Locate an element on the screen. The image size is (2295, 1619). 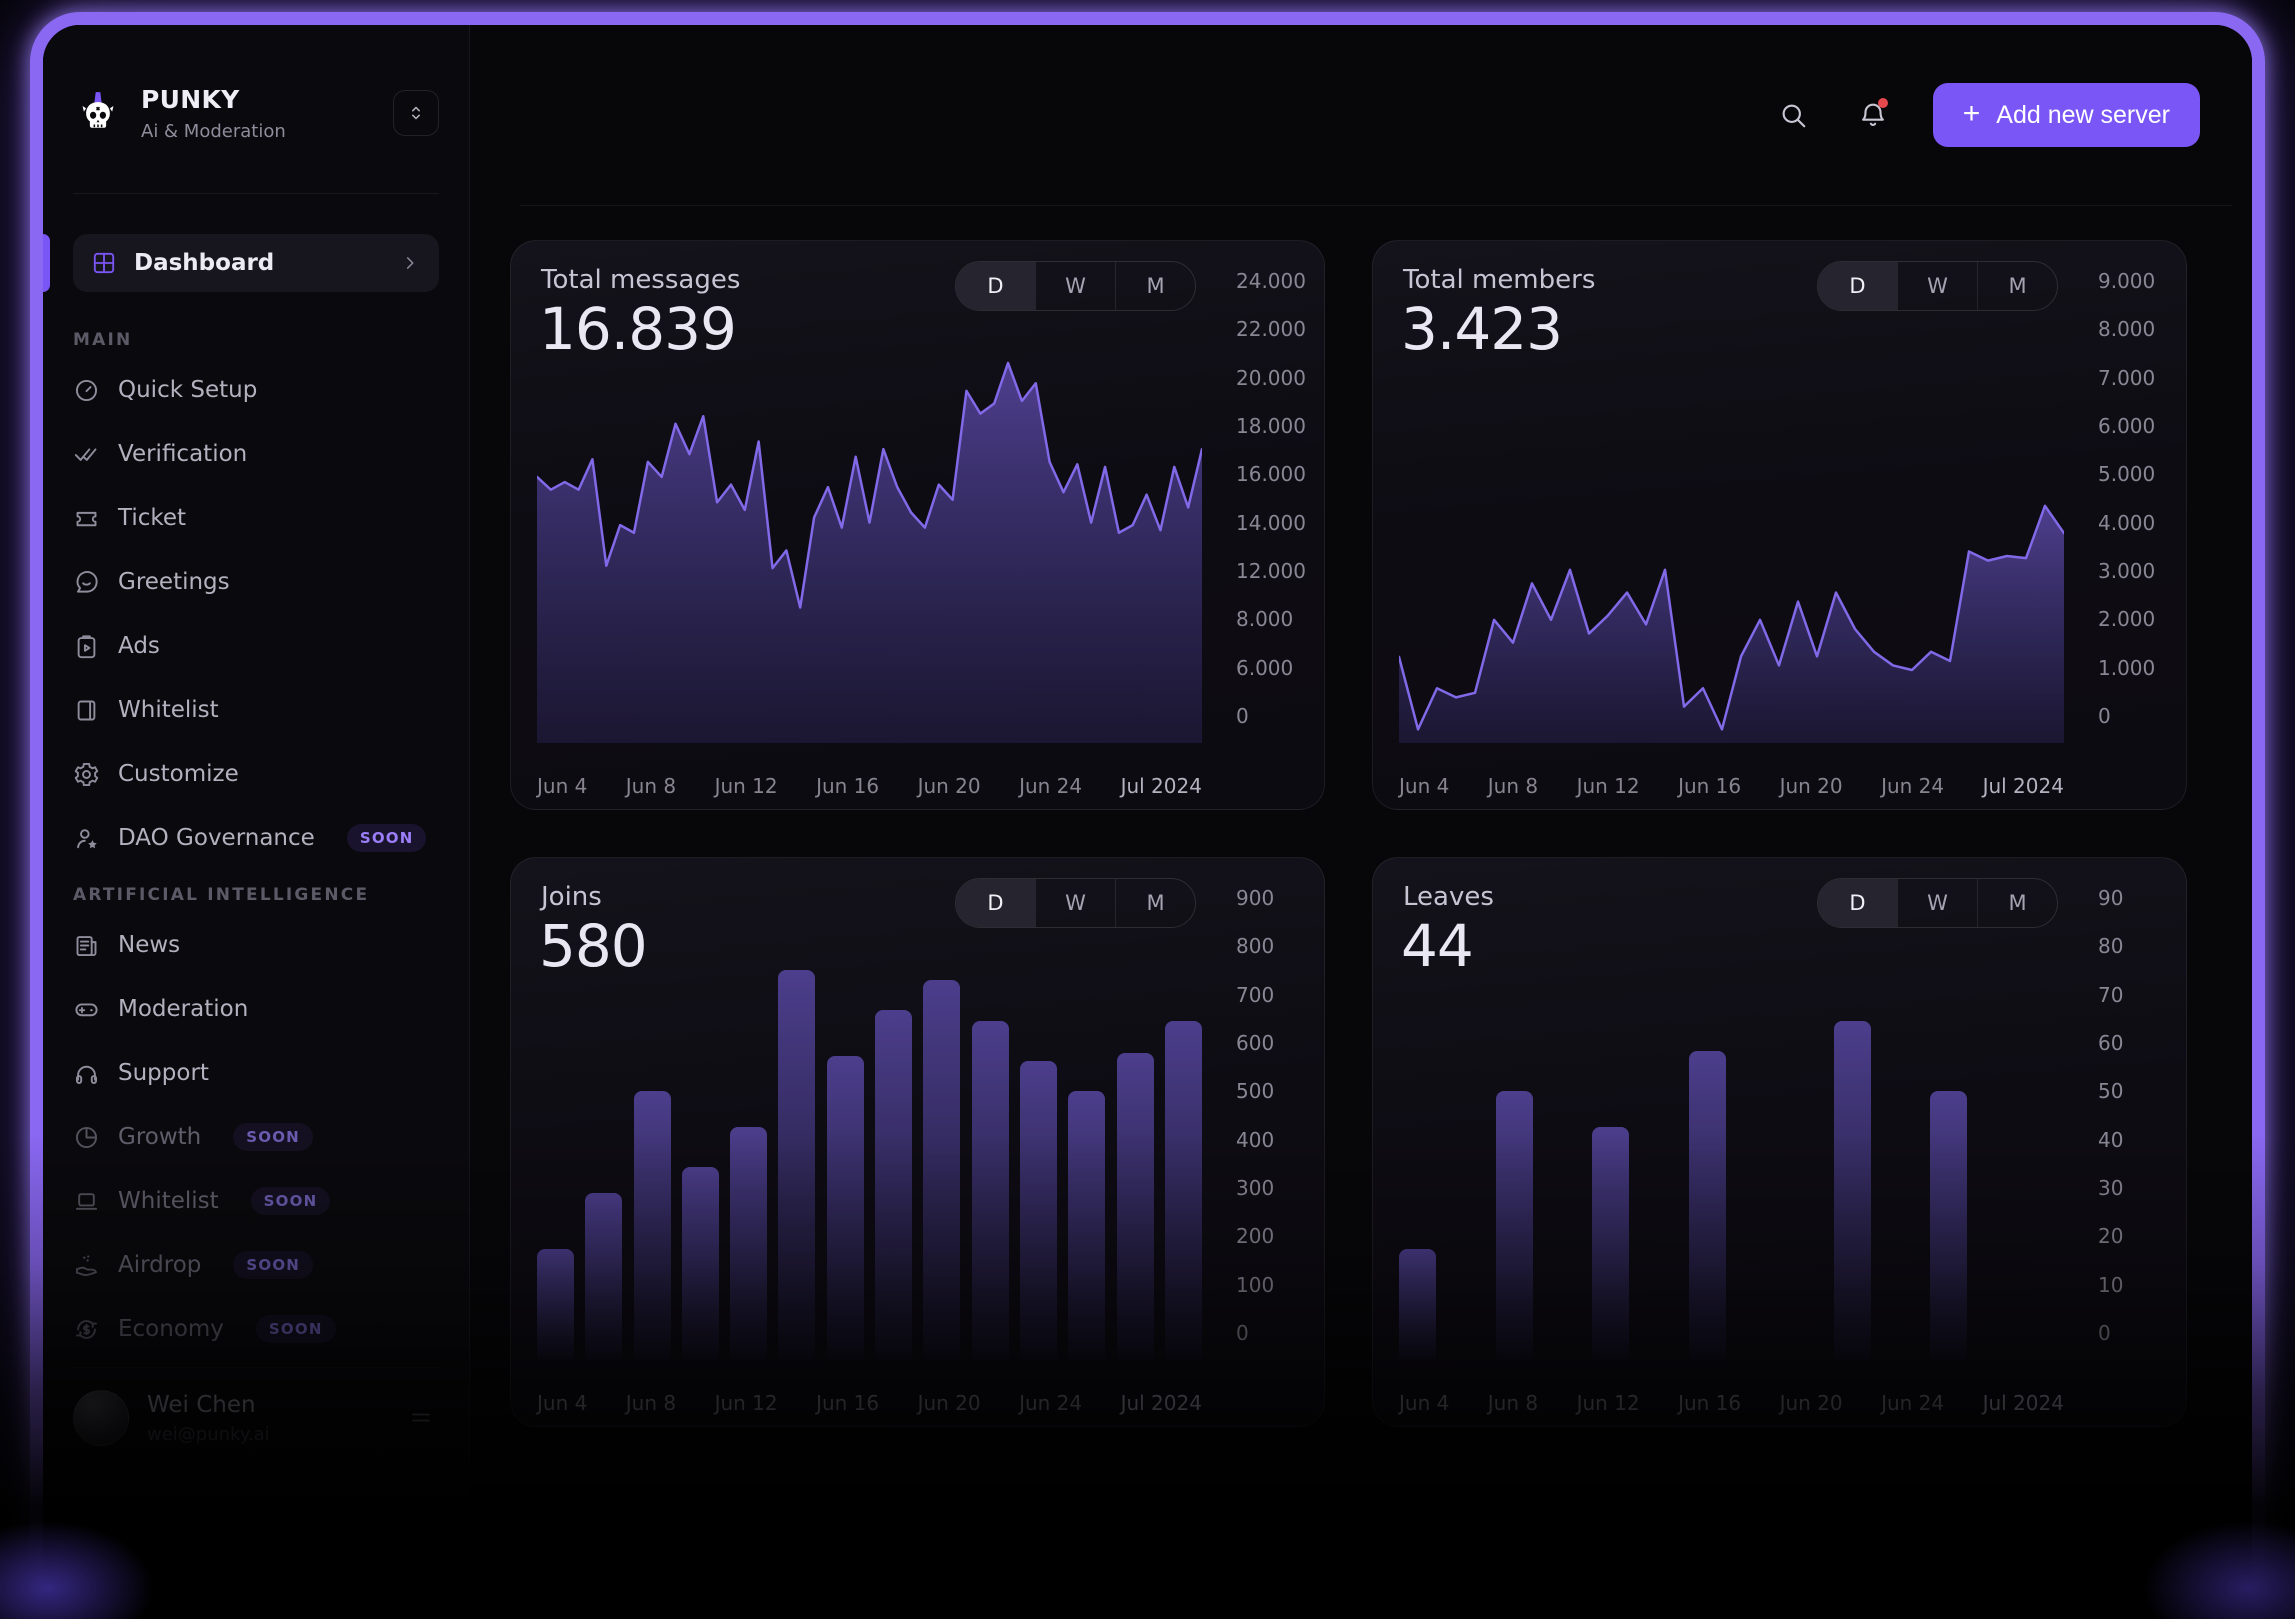
bar-chart is located at coordinates (1731, 1132).